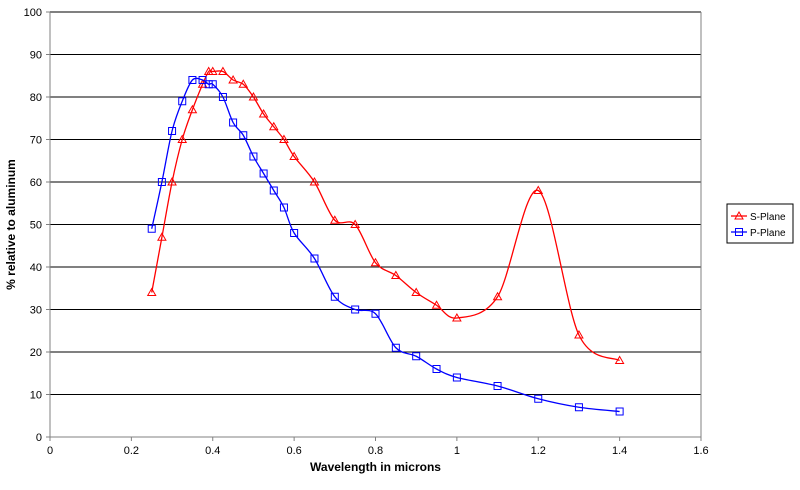 The height and width of the screenshot is (490, 800). I want to click on legend-label: P-Plane, so click(768, 233).